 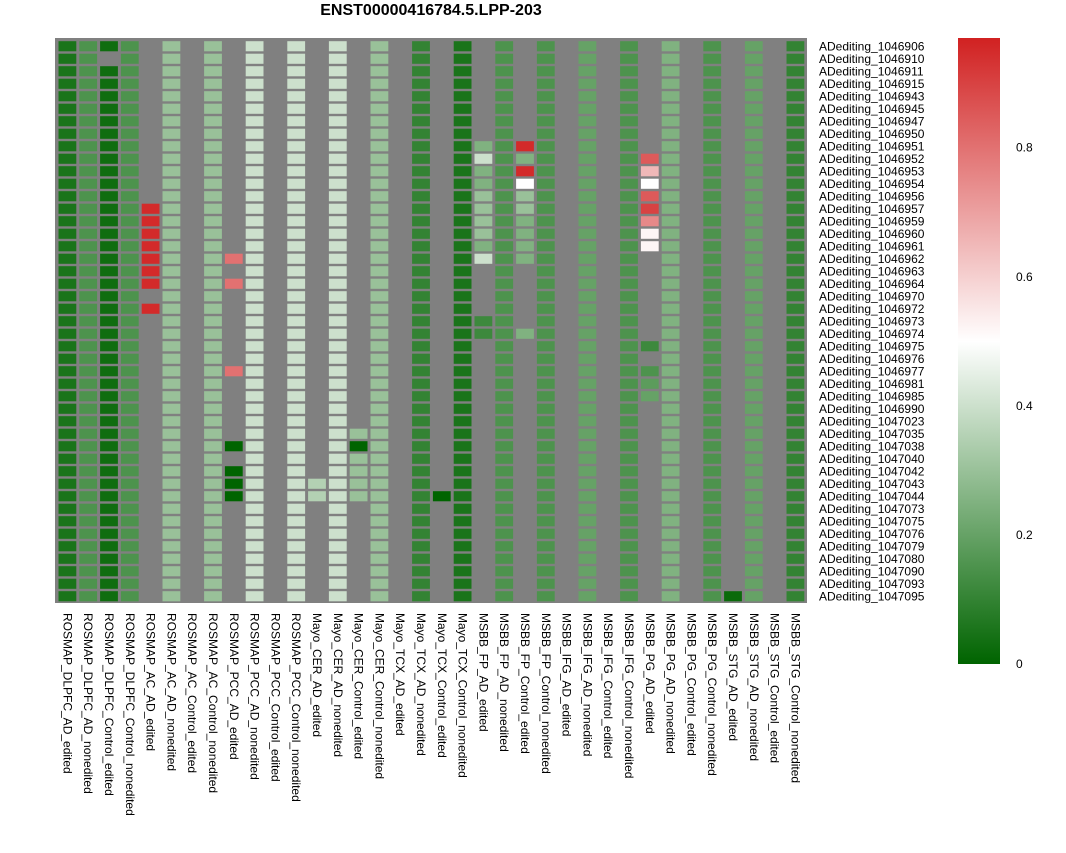 What do you see at coordinates (872, 459) in the screenshot?
I see `row-label: ADediting_1047040` at bounding box center [872, 459].